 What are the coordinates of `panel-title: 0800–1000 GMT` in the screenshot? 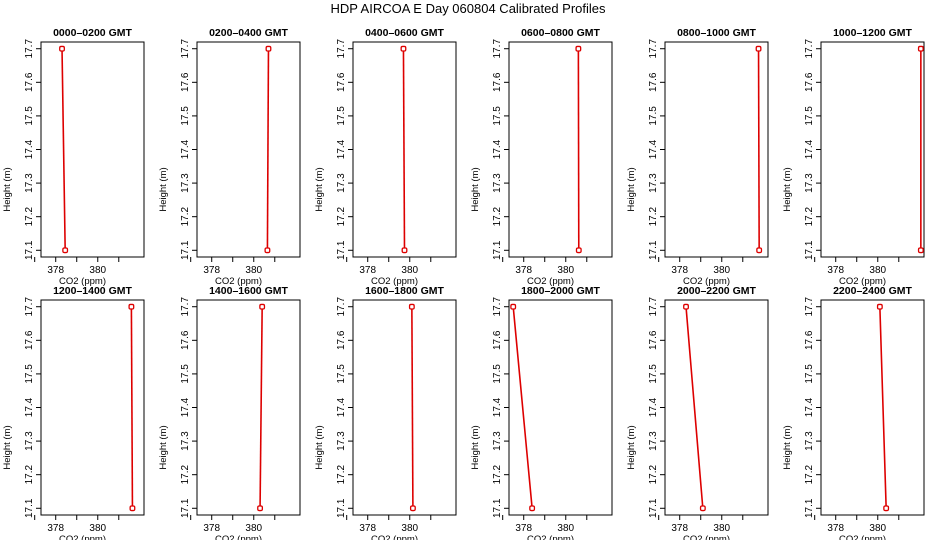 It's located at (716, 33).